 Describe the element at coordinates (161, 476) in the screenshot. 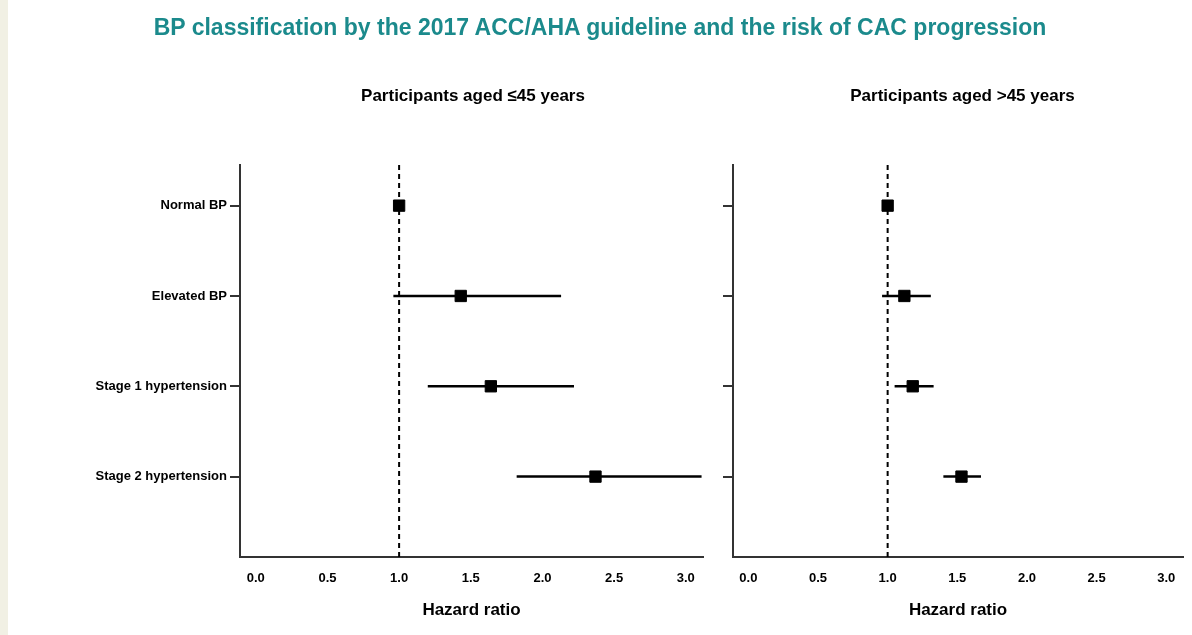

I see `y-tick-label: Stage 2 hypertension` at that location.